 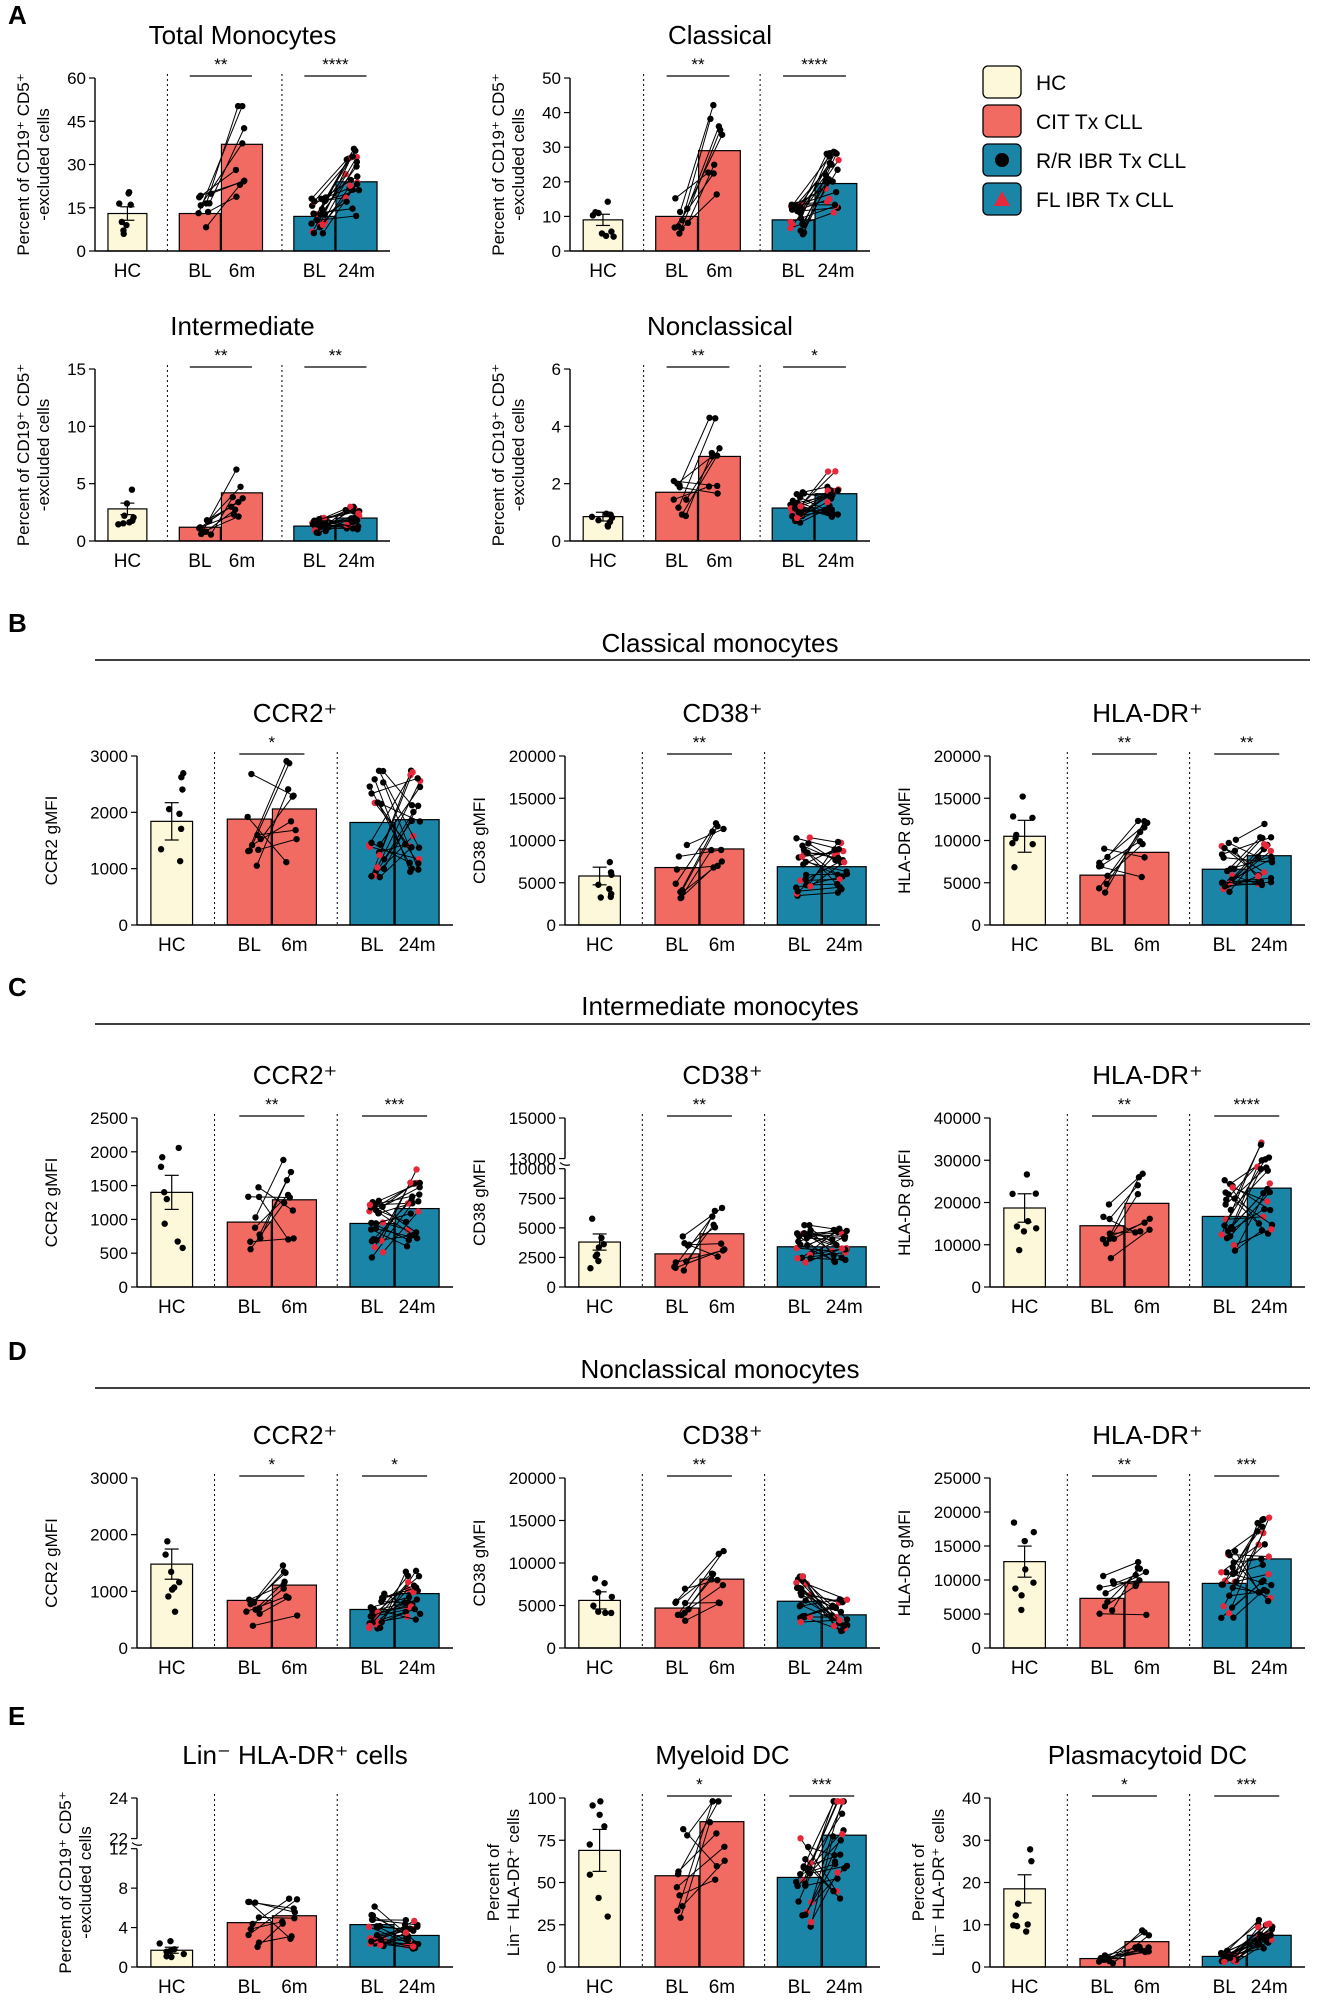 What do you see at coordinates (546, 1840) in the screenshot?
I see `y-tick-label: 75` at bounding box center [546, 1840].